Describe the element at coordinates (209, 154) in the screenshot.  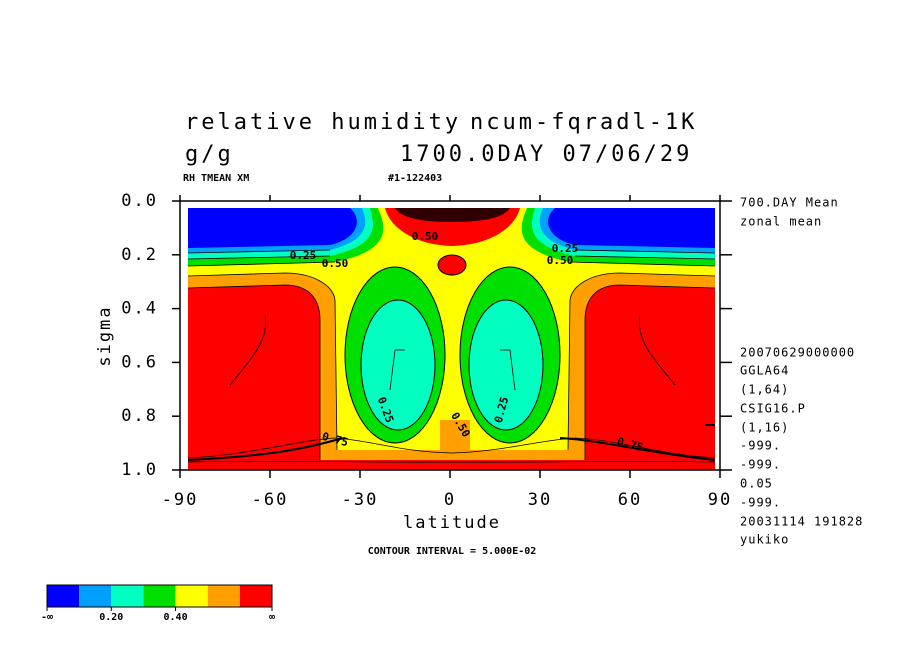
I see `units: g/g` at that location.